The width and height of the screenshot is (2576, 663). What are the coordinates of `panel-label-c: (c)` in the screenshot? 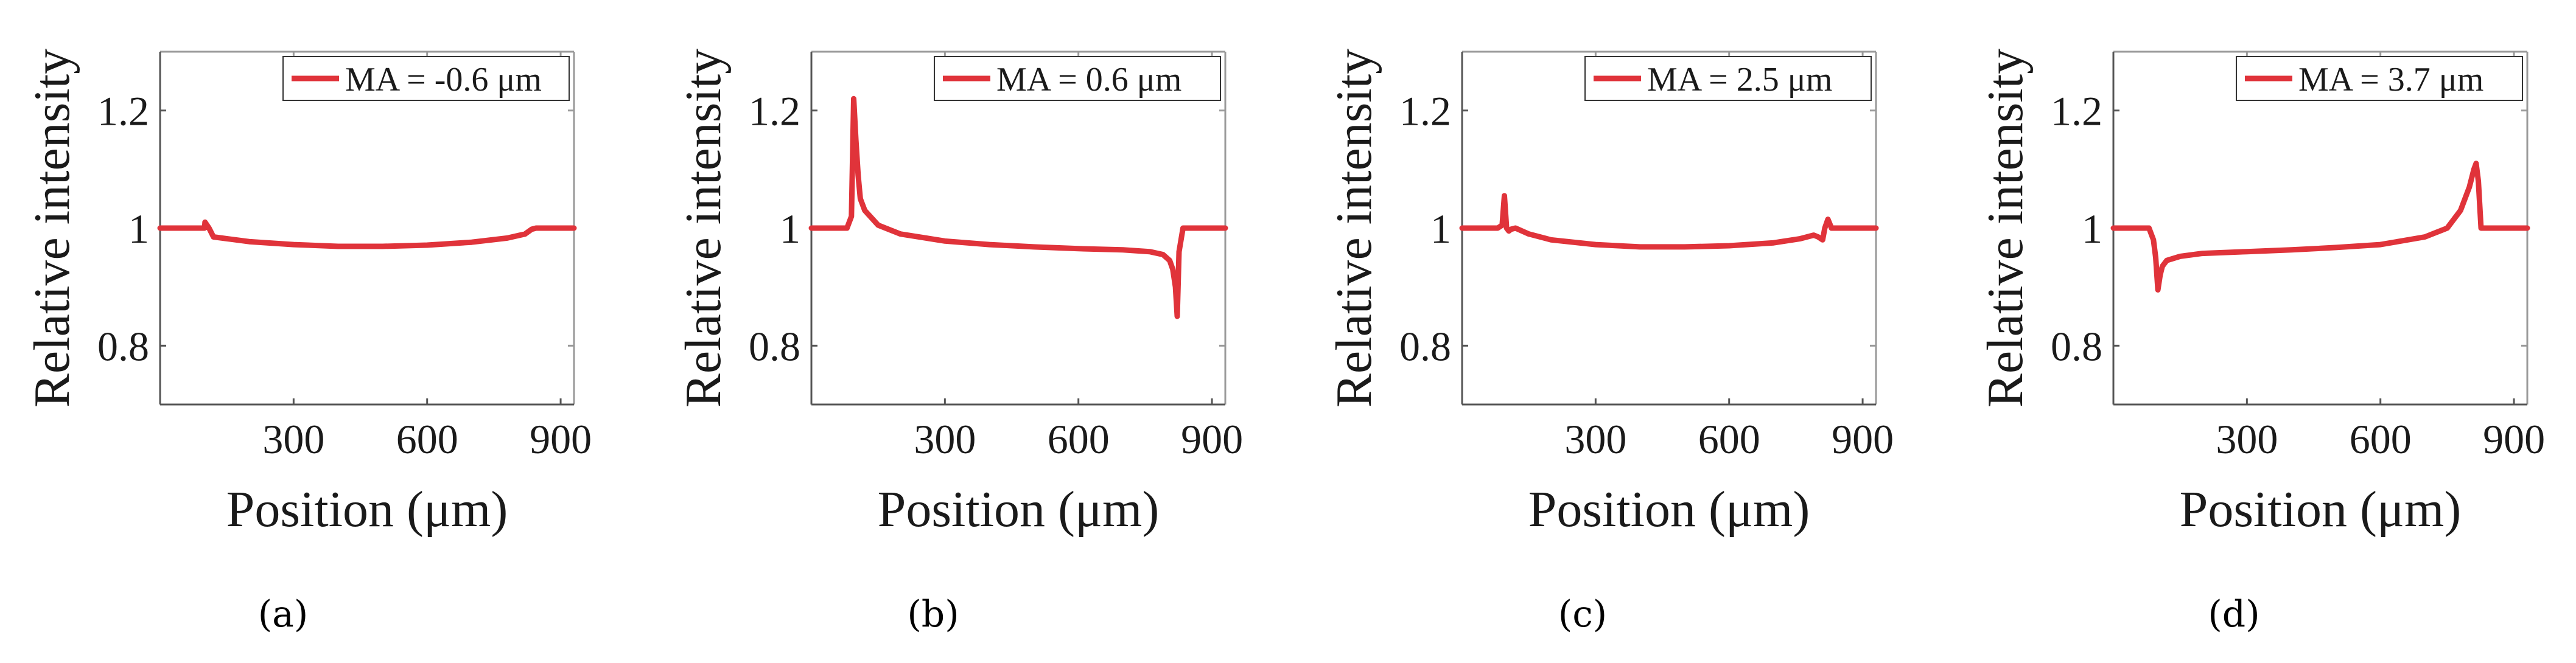 It's located at (1583, 614).